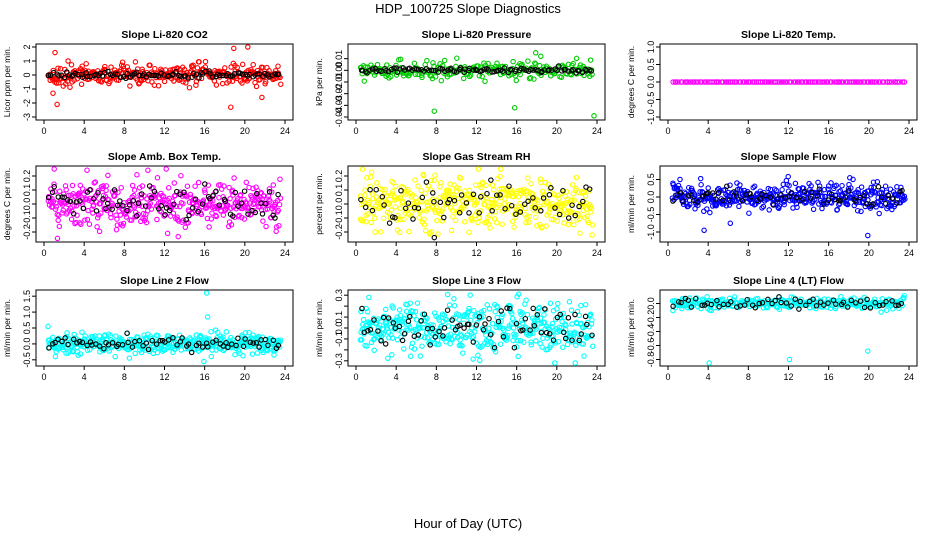 Image resolution: width=936 pixels, height=540 pixels. I want to click on x-tick-label: 0, so click(43, 131).